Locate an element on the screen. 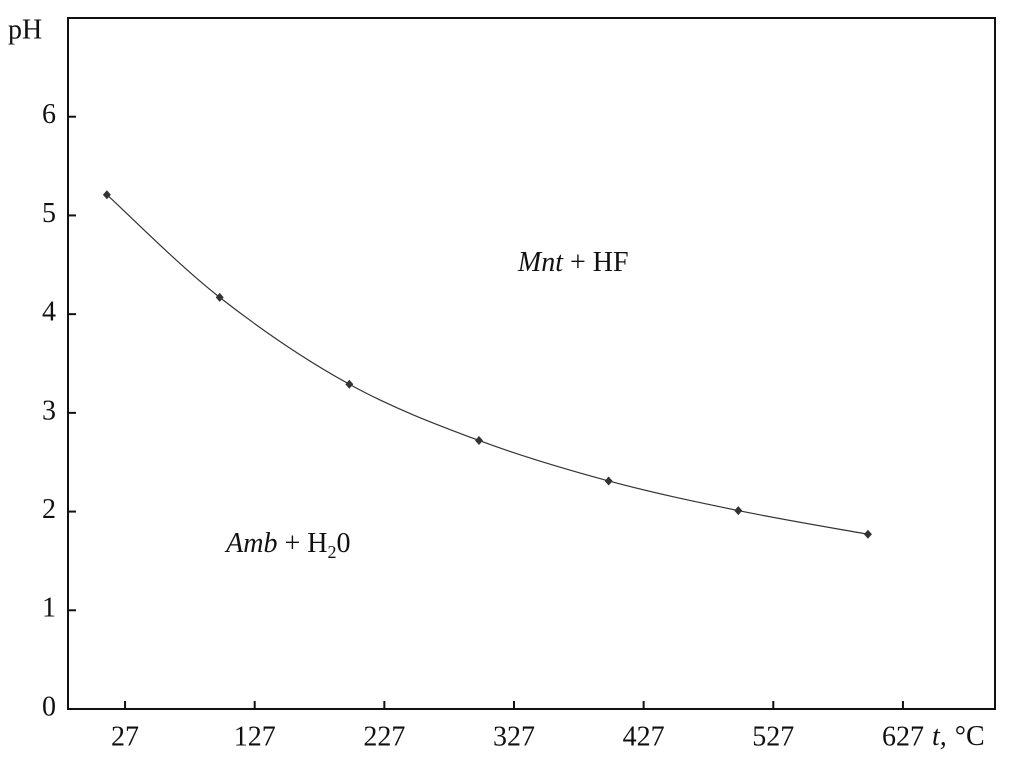 The image size is (1033, 772). annotation-text: + HF is located at coordinates (596, 262).